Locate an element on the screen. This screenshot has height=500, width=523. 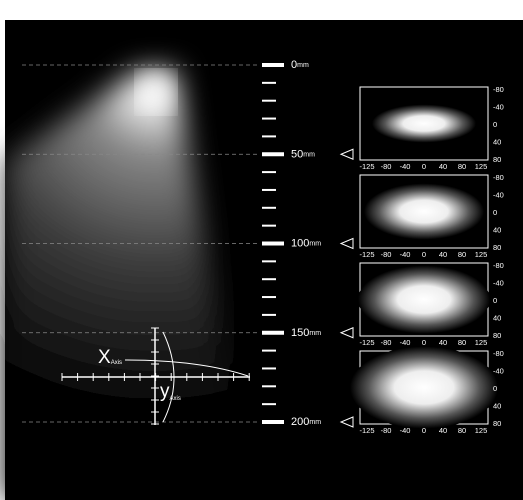
scale-label: 0mm is located at coordinates (300, 65).